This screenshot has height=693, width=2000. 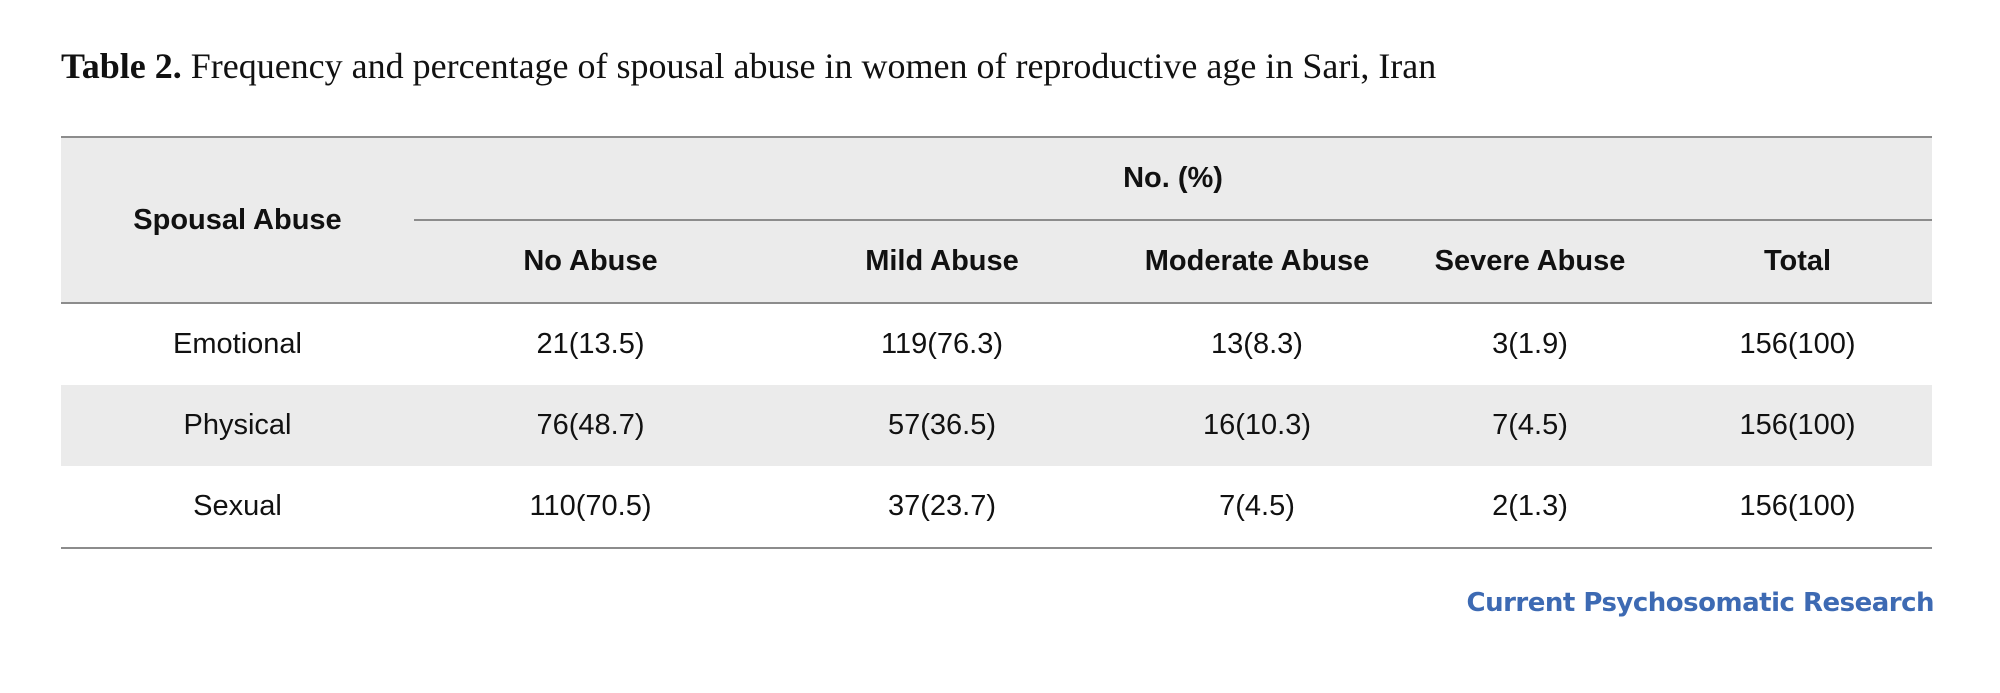 What do you see at coordinates (590, 344) in the screenshot?
I see `table-cell: 21(13.5)` at bounding box center [590, 344].